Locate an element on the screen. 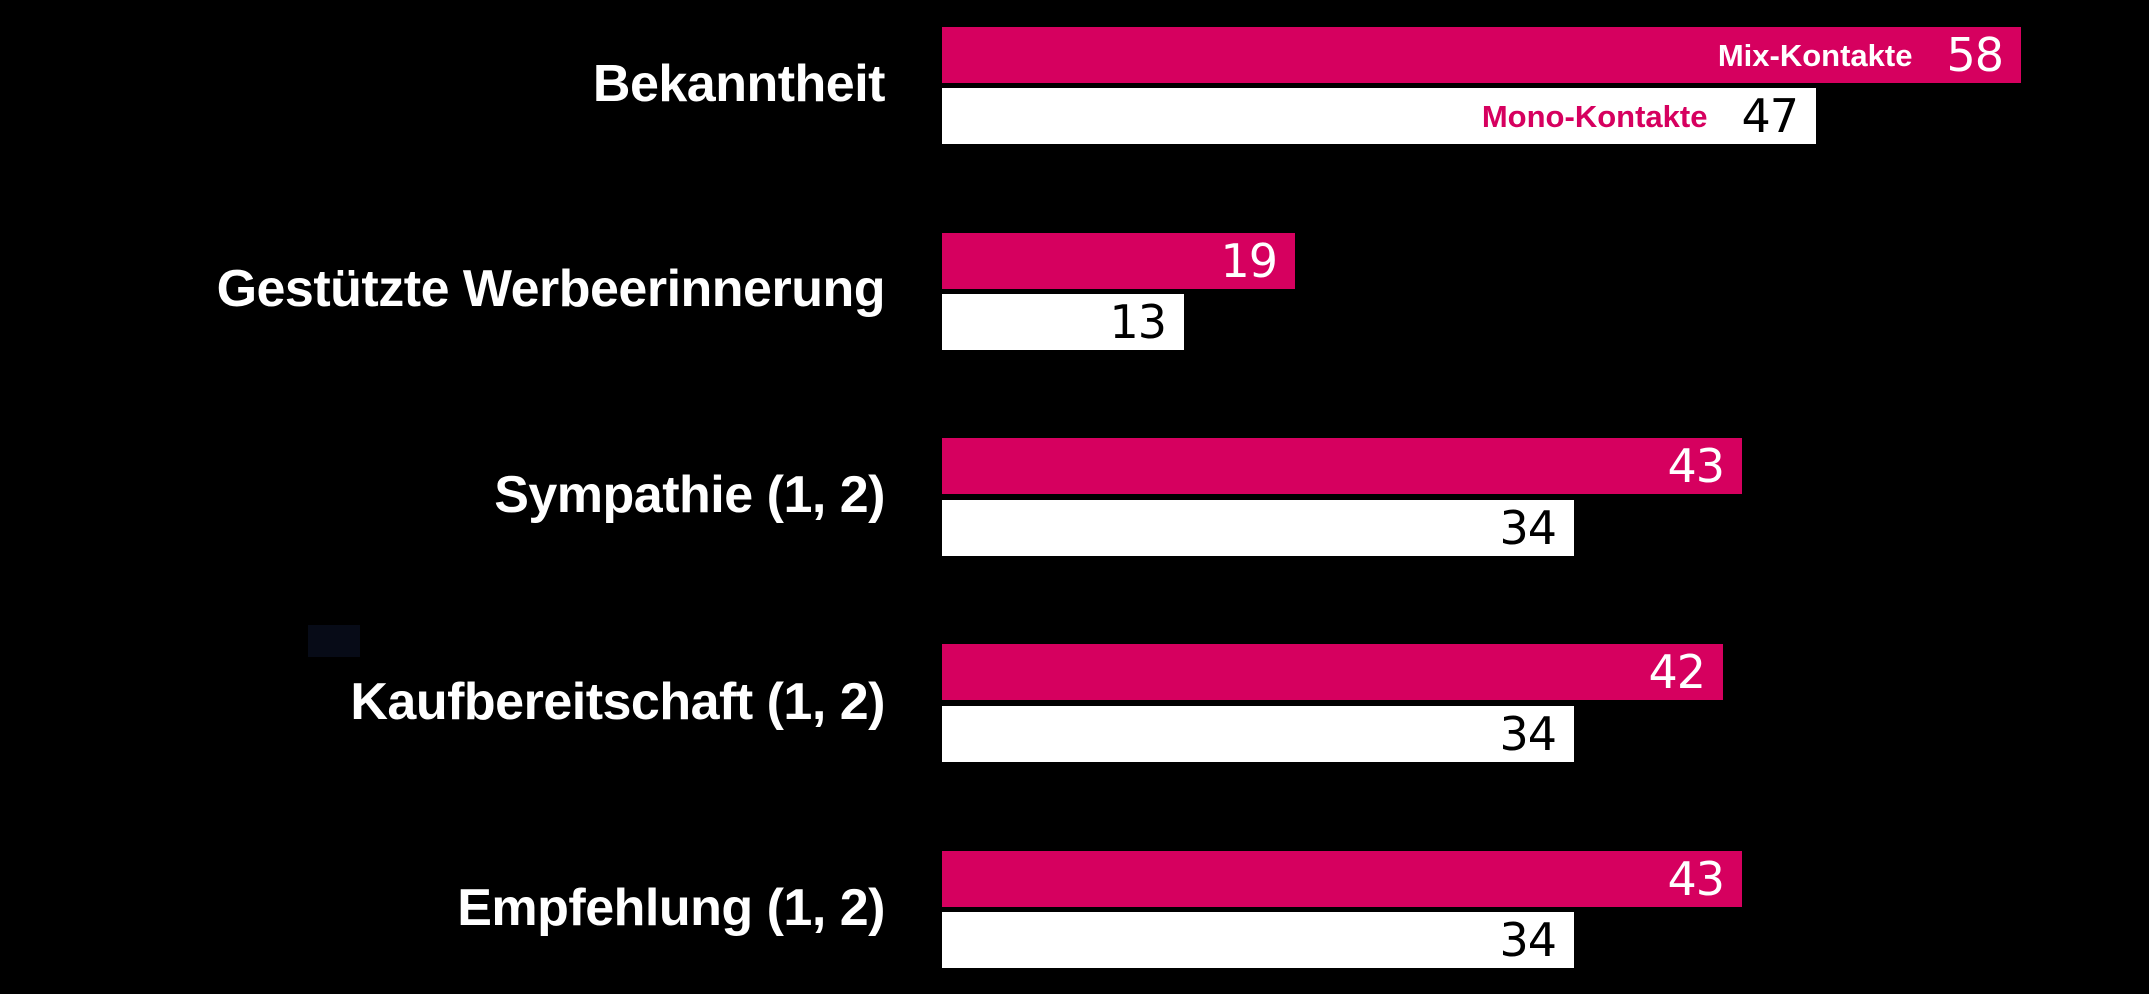  bar-mono-werbeerinnerung: 13 is located at coordinates (1063, 322).